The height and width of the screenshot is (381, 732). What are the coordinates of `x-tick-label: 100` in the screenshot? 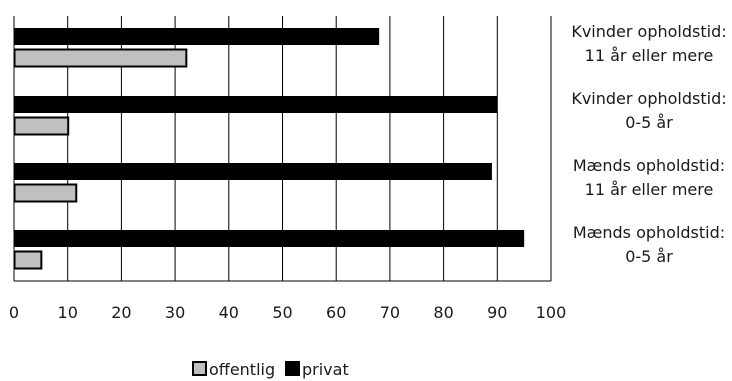 It's located at (551, 312).